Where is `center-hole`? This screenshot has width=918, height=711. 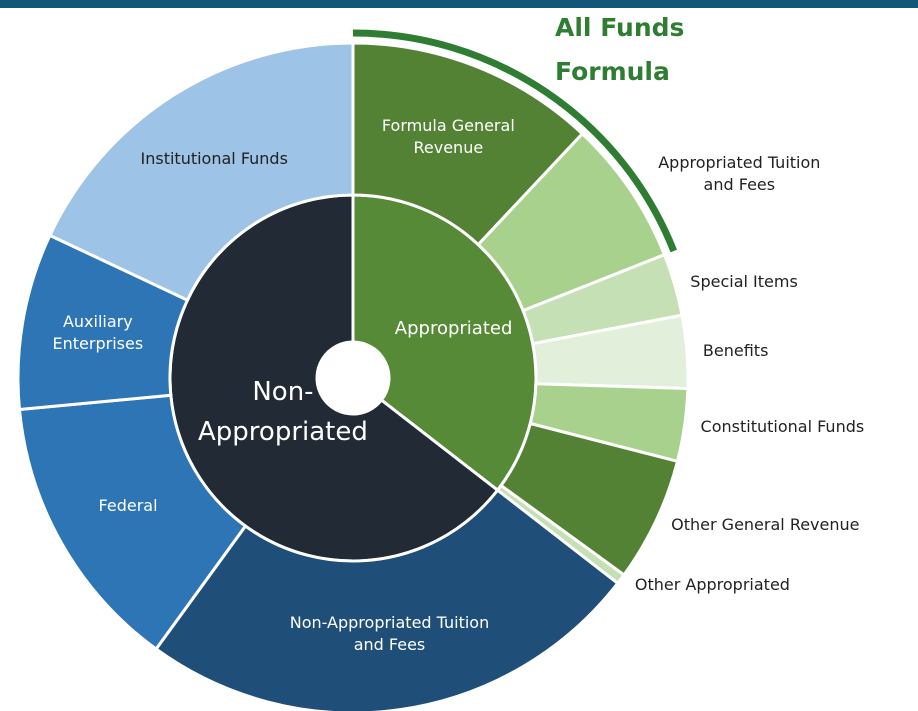
center-hole is located at coordinates (353, 378).